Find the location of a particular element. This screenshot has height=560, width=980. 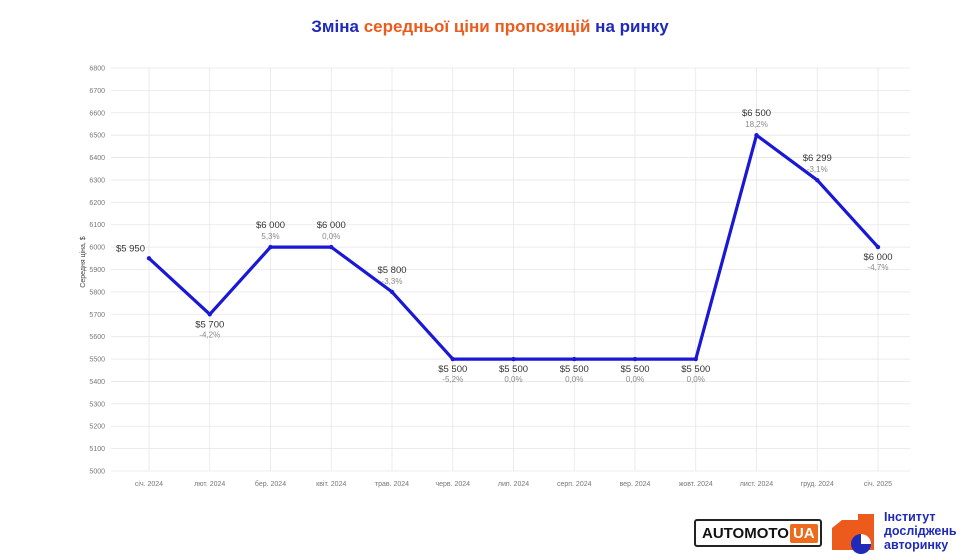

chart-title: Зміна середньої ціни пропозицій на ринку is located at coordinates (490, 27).